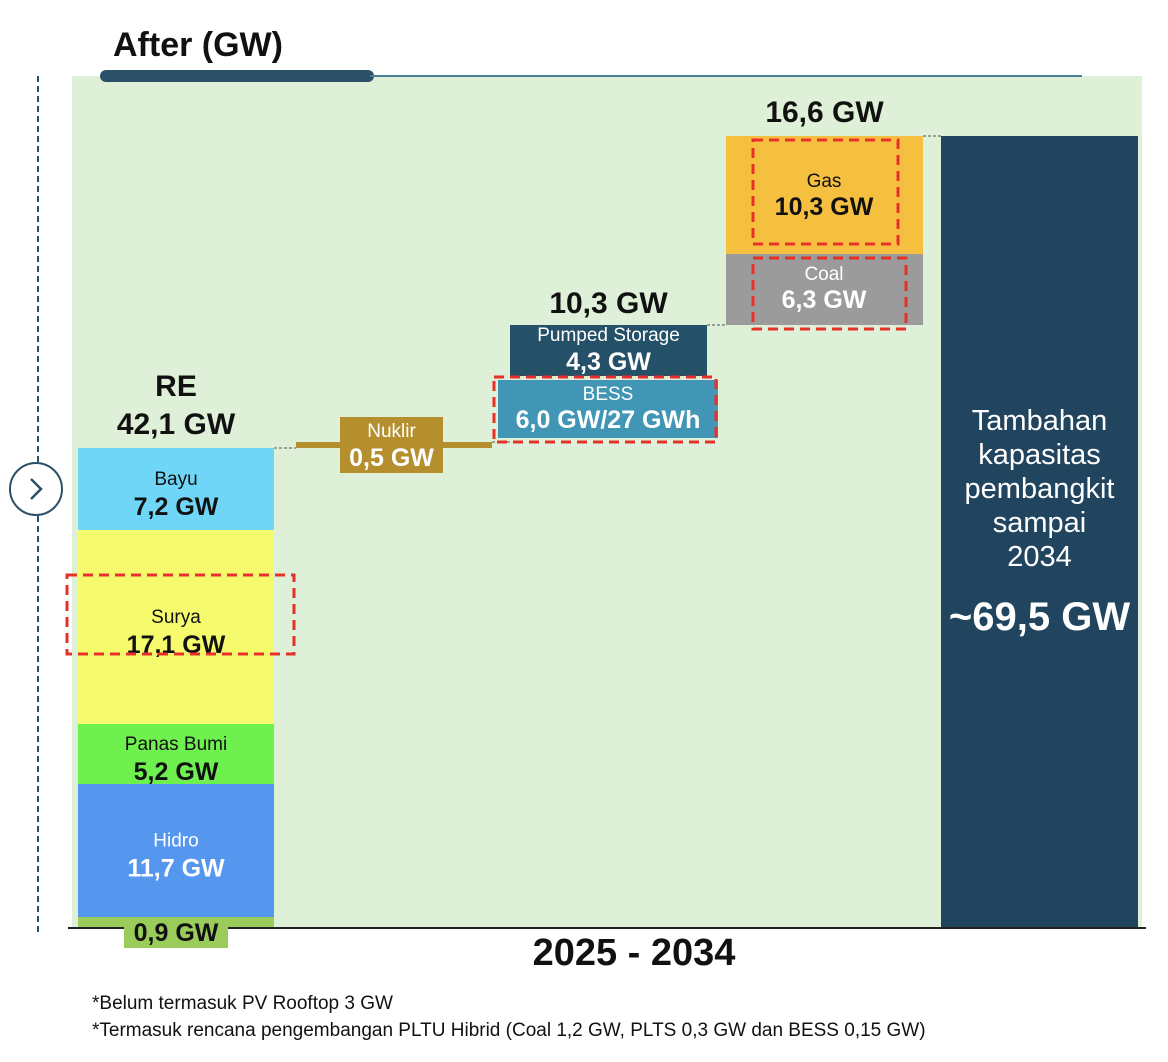  Describe the element at coordinates (824, 112) in the screenshot. I see `fossil-total-label: 16,6 GW` at that location.